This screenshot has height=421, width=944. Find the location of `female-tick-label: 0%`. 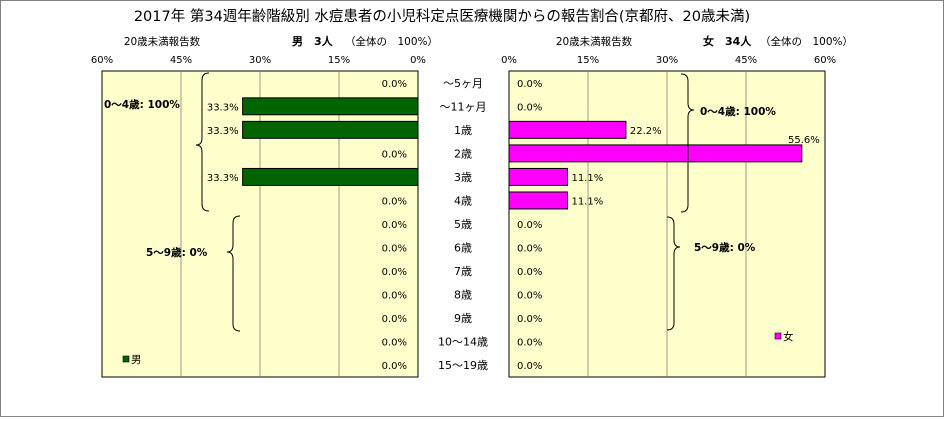

female-tick-label: 0% is located at coordinates (509, 60).